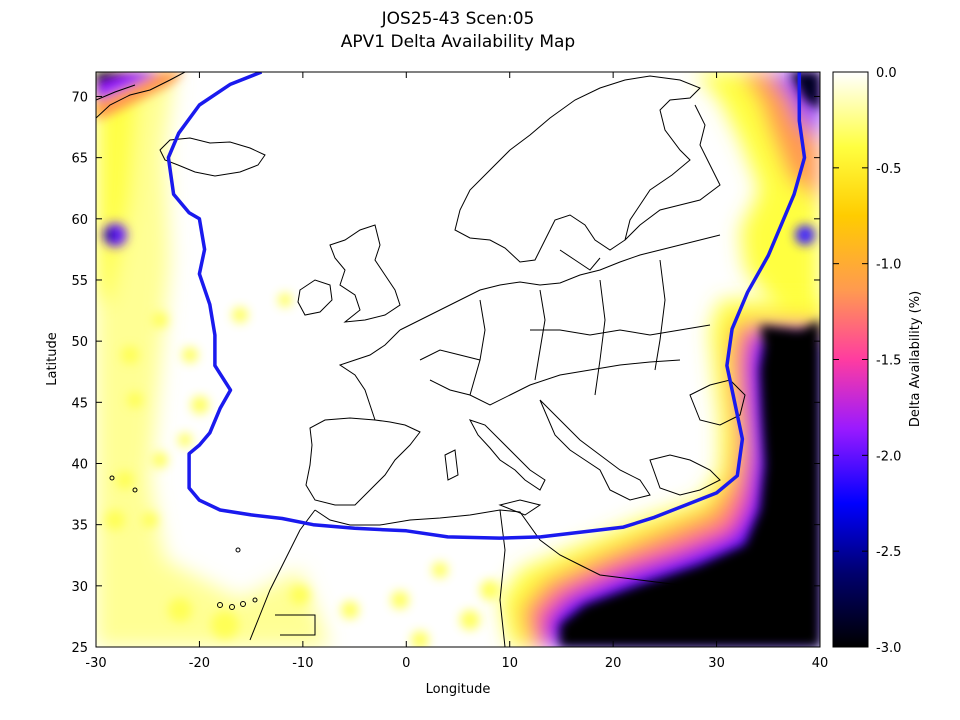 The image size is (960, 720). Describe the element at coordinates (52, 359) in the screenshot. I see `y-axis-label: Latitude` at that location.